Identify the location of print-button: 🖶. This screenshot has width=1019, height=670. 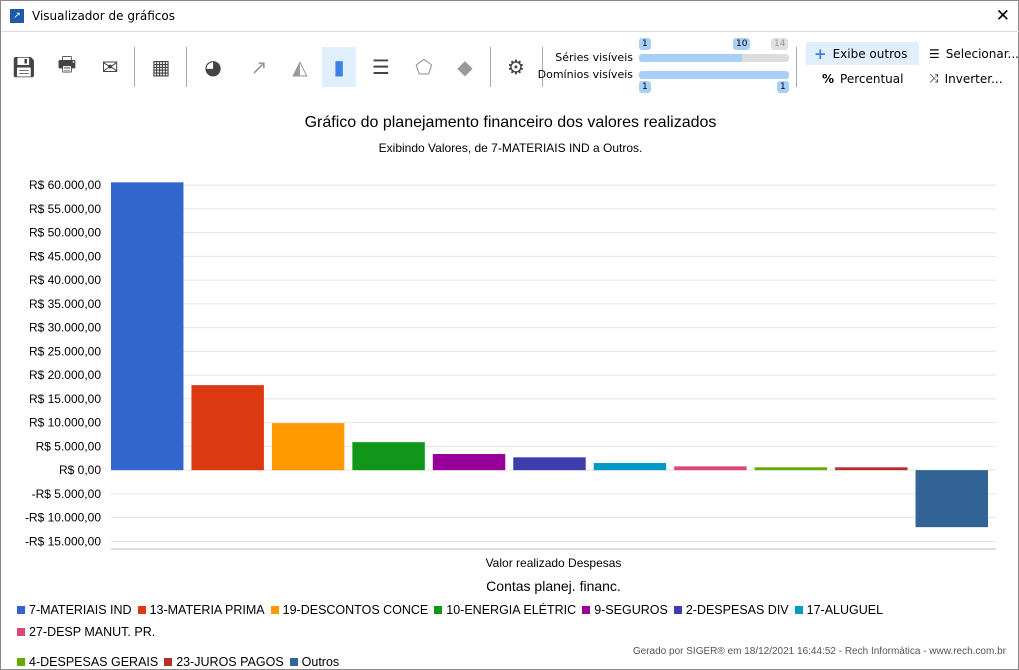
(67, 67).